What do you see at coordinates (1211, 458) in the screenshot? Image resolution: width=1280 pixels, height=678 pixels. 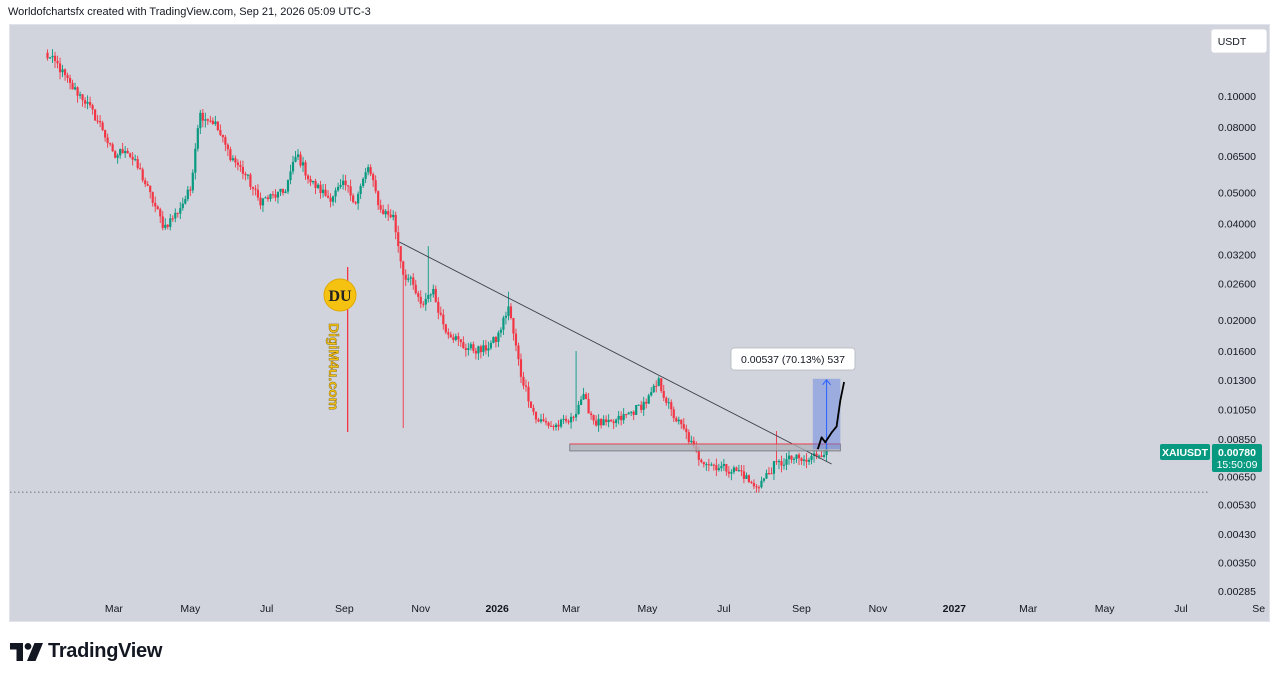 I see `symbol-price-badge: XAIUSDT 0.00780 15:50:09` at bounding box center [1211, 458].